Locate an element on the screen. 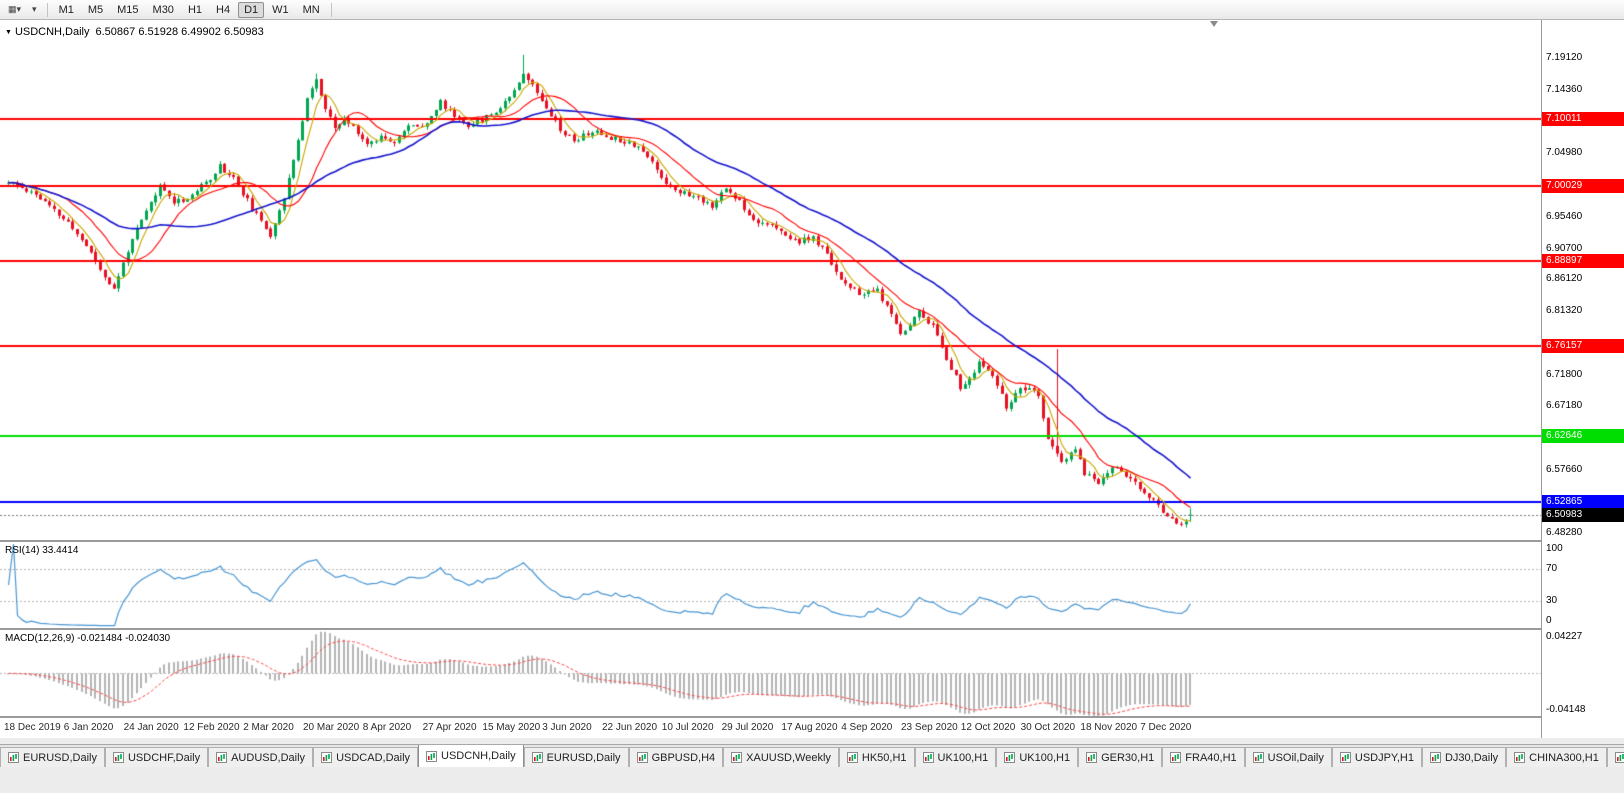 The image size is (1624, 793). date-label: 20 Mar 2020 is located at coordinates (331, 727).